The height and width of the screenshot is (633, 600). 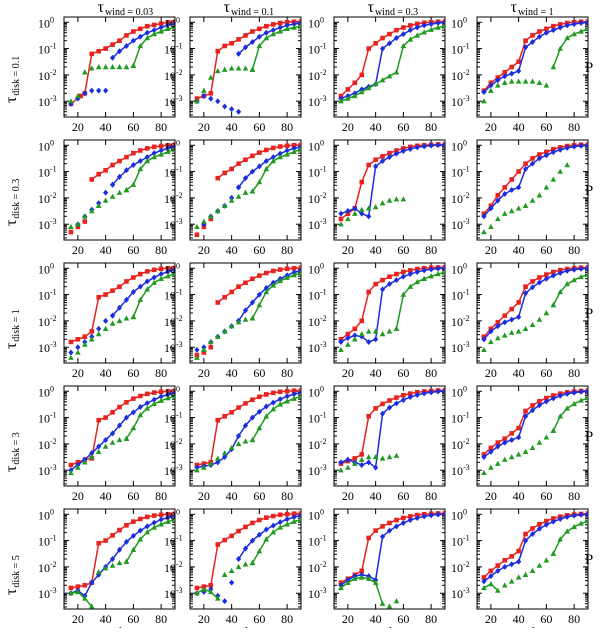 What do you see at coordinates (532, 9) in the screenshot?
I see `column-label: τwind = 1` at bounding box center [532, 9].